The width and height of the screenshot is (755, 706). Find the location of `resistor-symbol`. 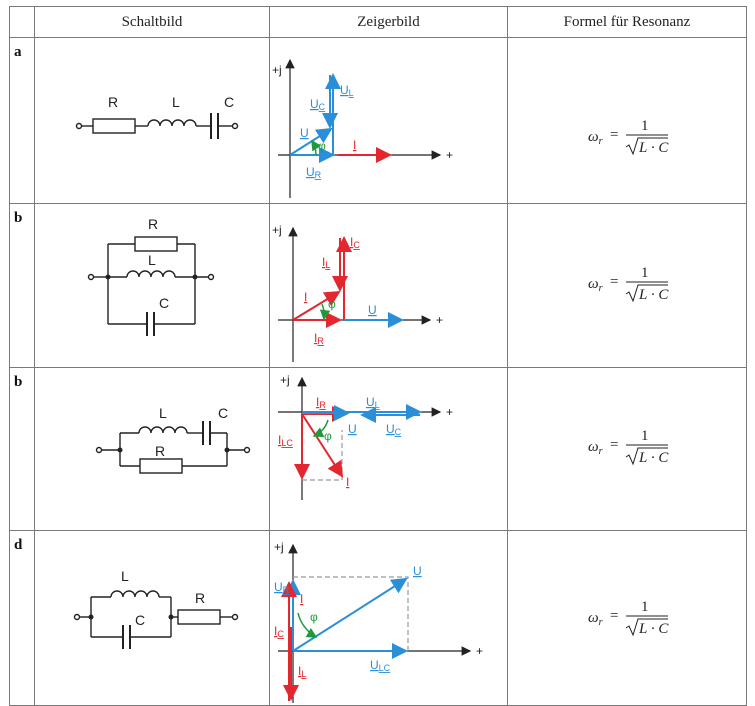

resistor-symbol is located at coordinates (114, 126).